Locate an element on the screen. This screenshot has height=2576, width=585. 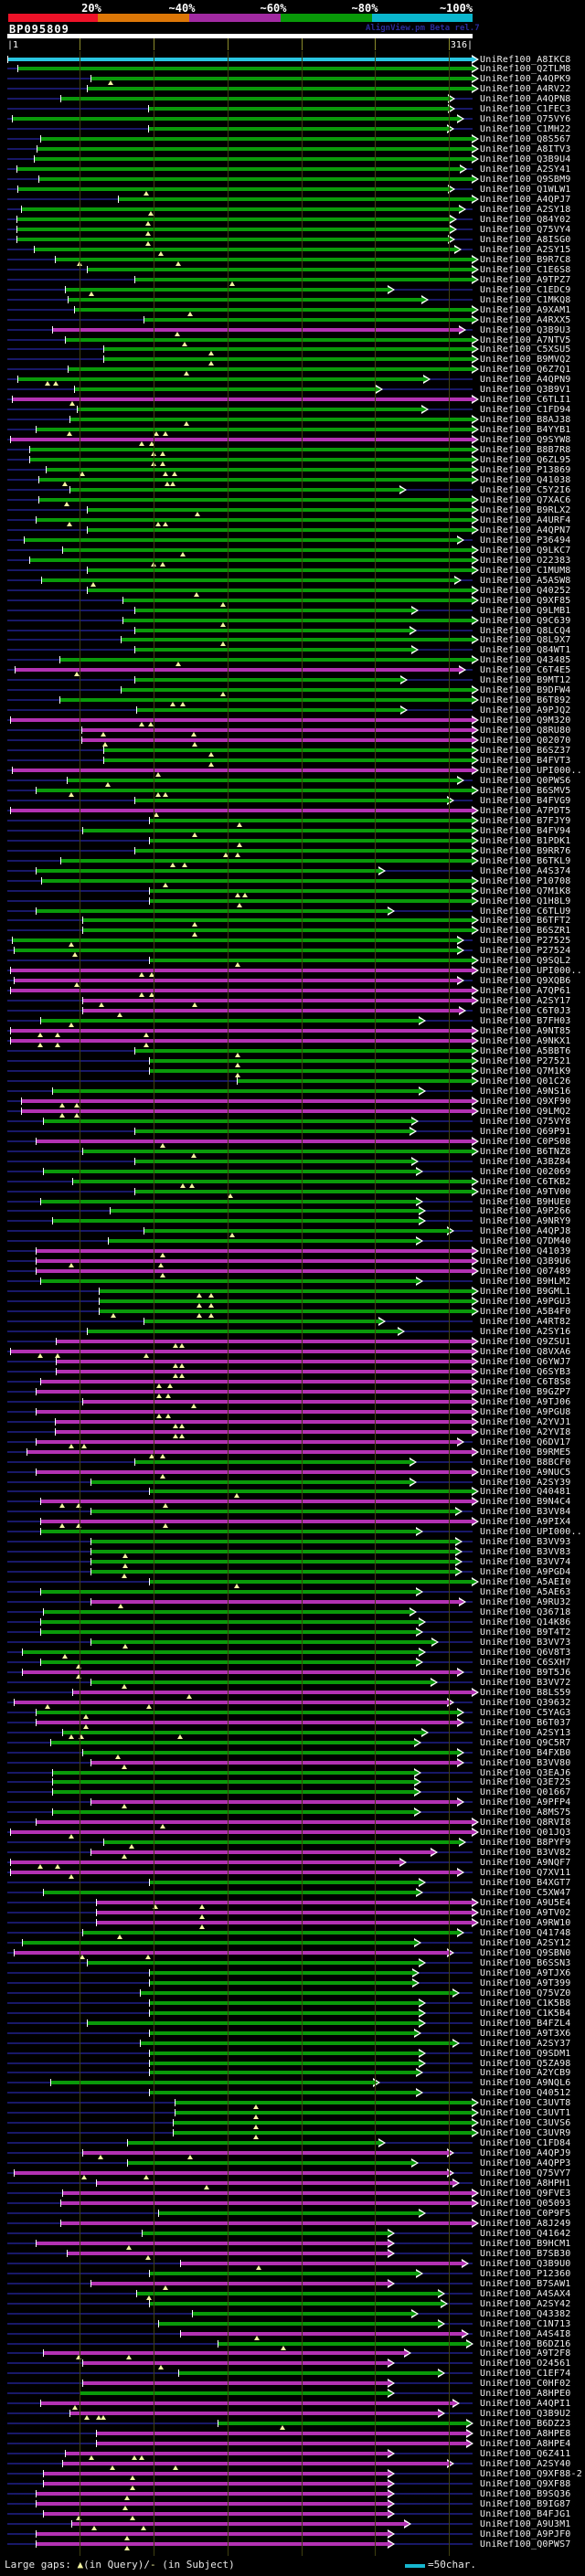
subject-id-label: UniRef100_Q3E725 is located at coordinates (525, 1782).